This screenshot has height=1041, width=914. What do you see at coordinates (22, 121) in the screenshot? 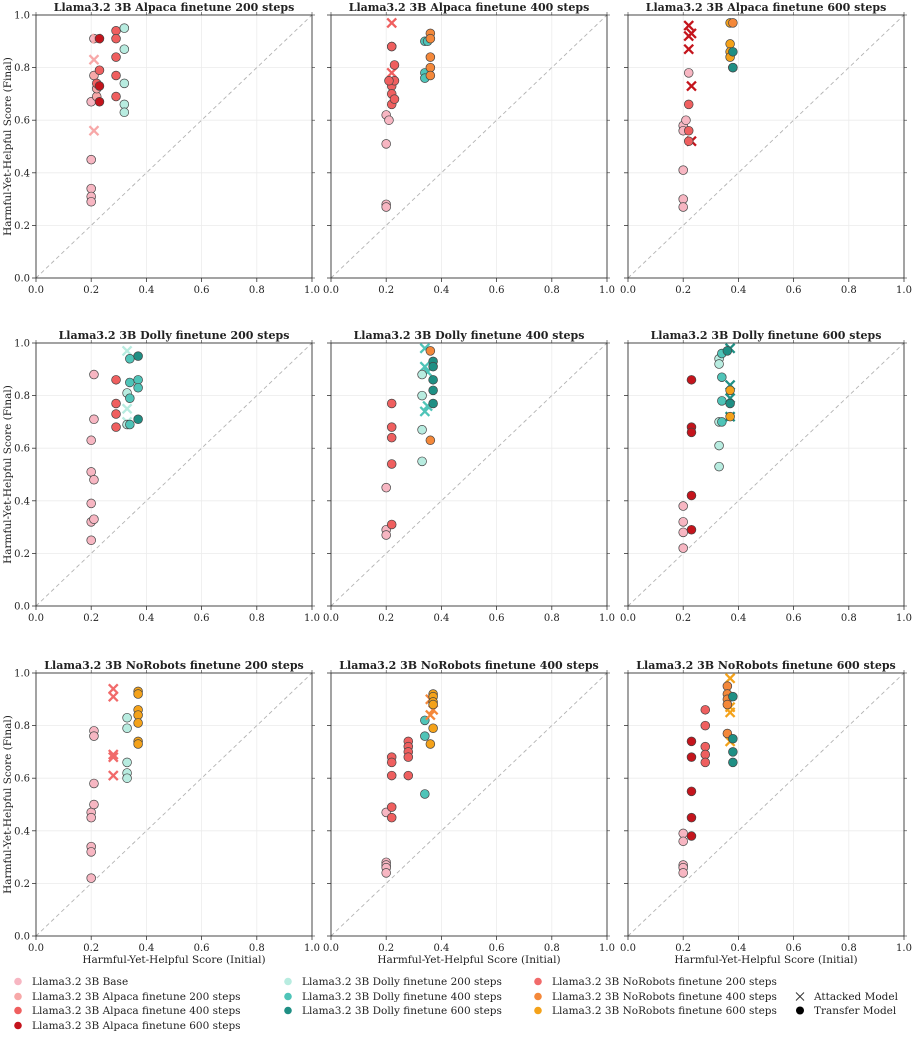
I see `y-tick-label: 0.6` at bounding box center [22, 121].